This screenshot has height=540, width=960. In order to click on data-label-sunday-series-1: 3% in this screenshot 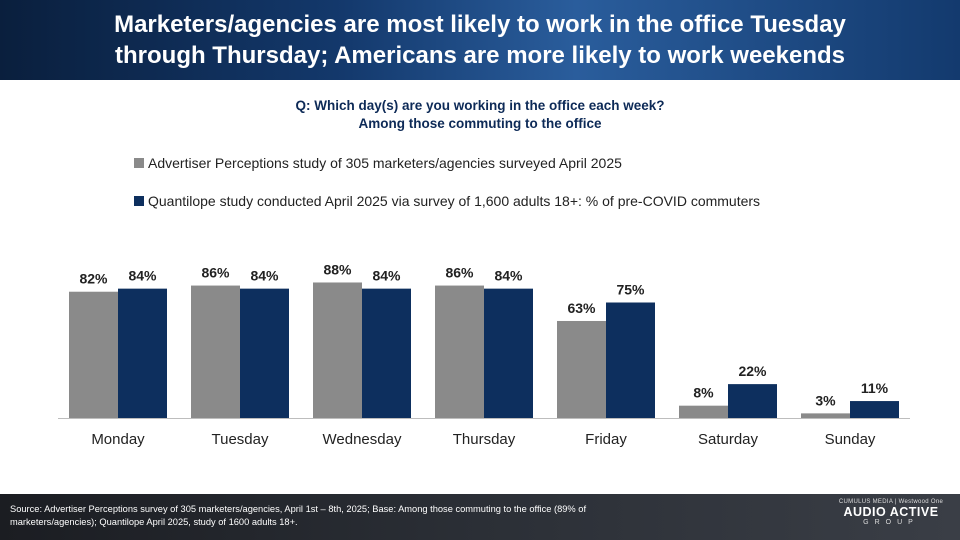, I will do `click(825, 400)`.